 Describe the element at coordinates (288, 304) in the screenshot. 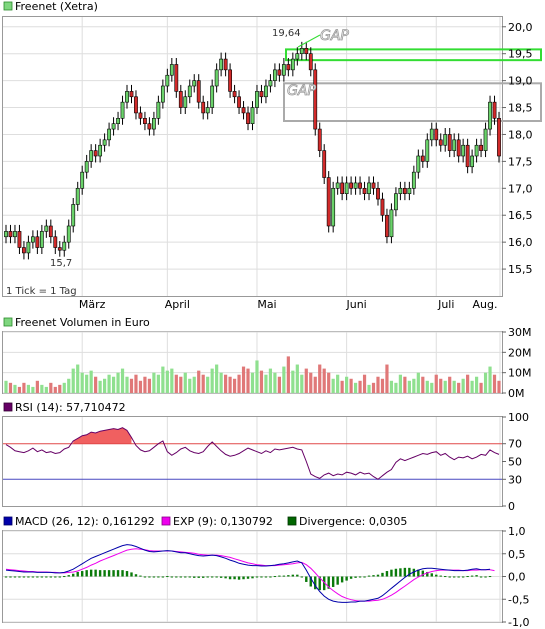

I see `price-x-ticks: März April Mai Juni Juli Aug.` at that location.